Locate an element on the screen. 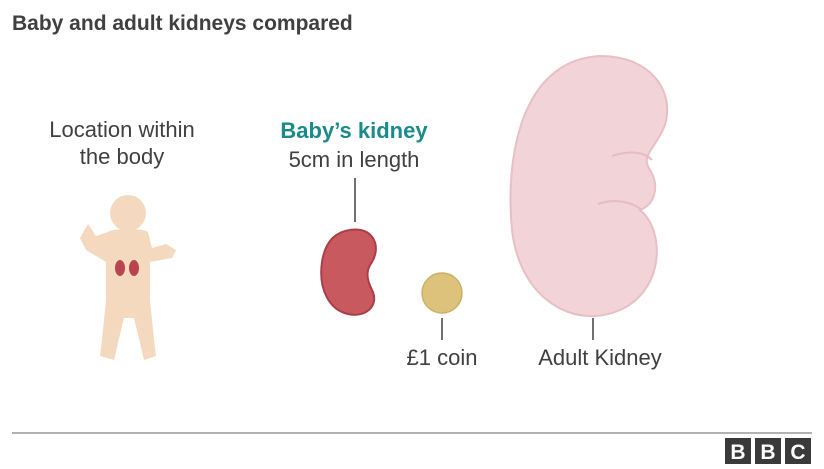  title: Baby and adult kidneys compared is located at coordinates (182, 23).